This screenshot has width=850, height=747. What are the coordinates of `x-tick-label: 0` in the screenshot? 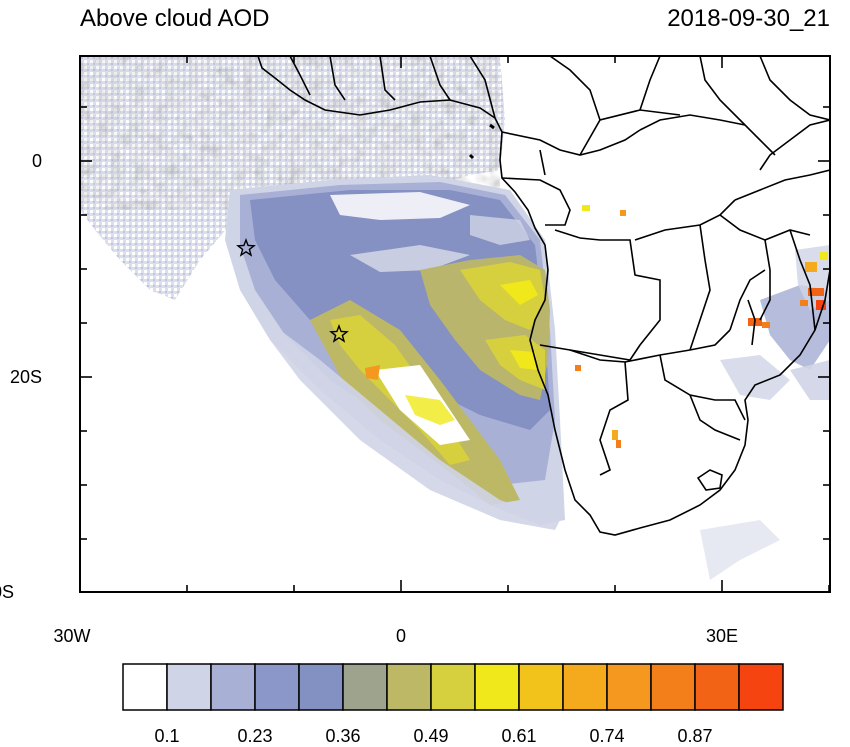 It's located at (401, 636).